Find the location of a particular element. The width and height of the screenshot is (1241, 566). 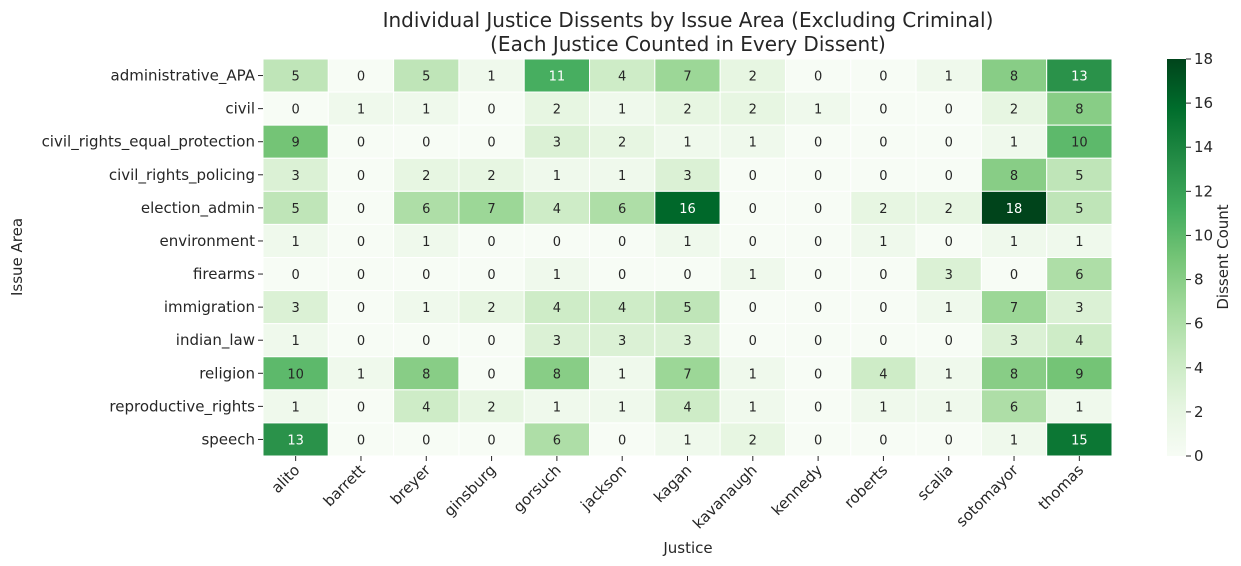

x-axis-label: Justice is located at coordinates (687, 548).